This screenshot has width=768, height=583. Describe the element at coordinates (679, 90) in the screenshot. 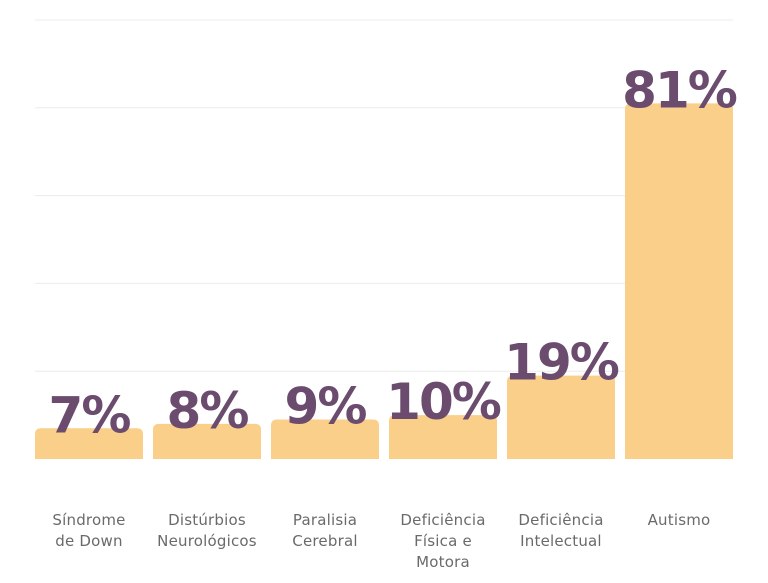

I see `data-label: 81%` at that location.